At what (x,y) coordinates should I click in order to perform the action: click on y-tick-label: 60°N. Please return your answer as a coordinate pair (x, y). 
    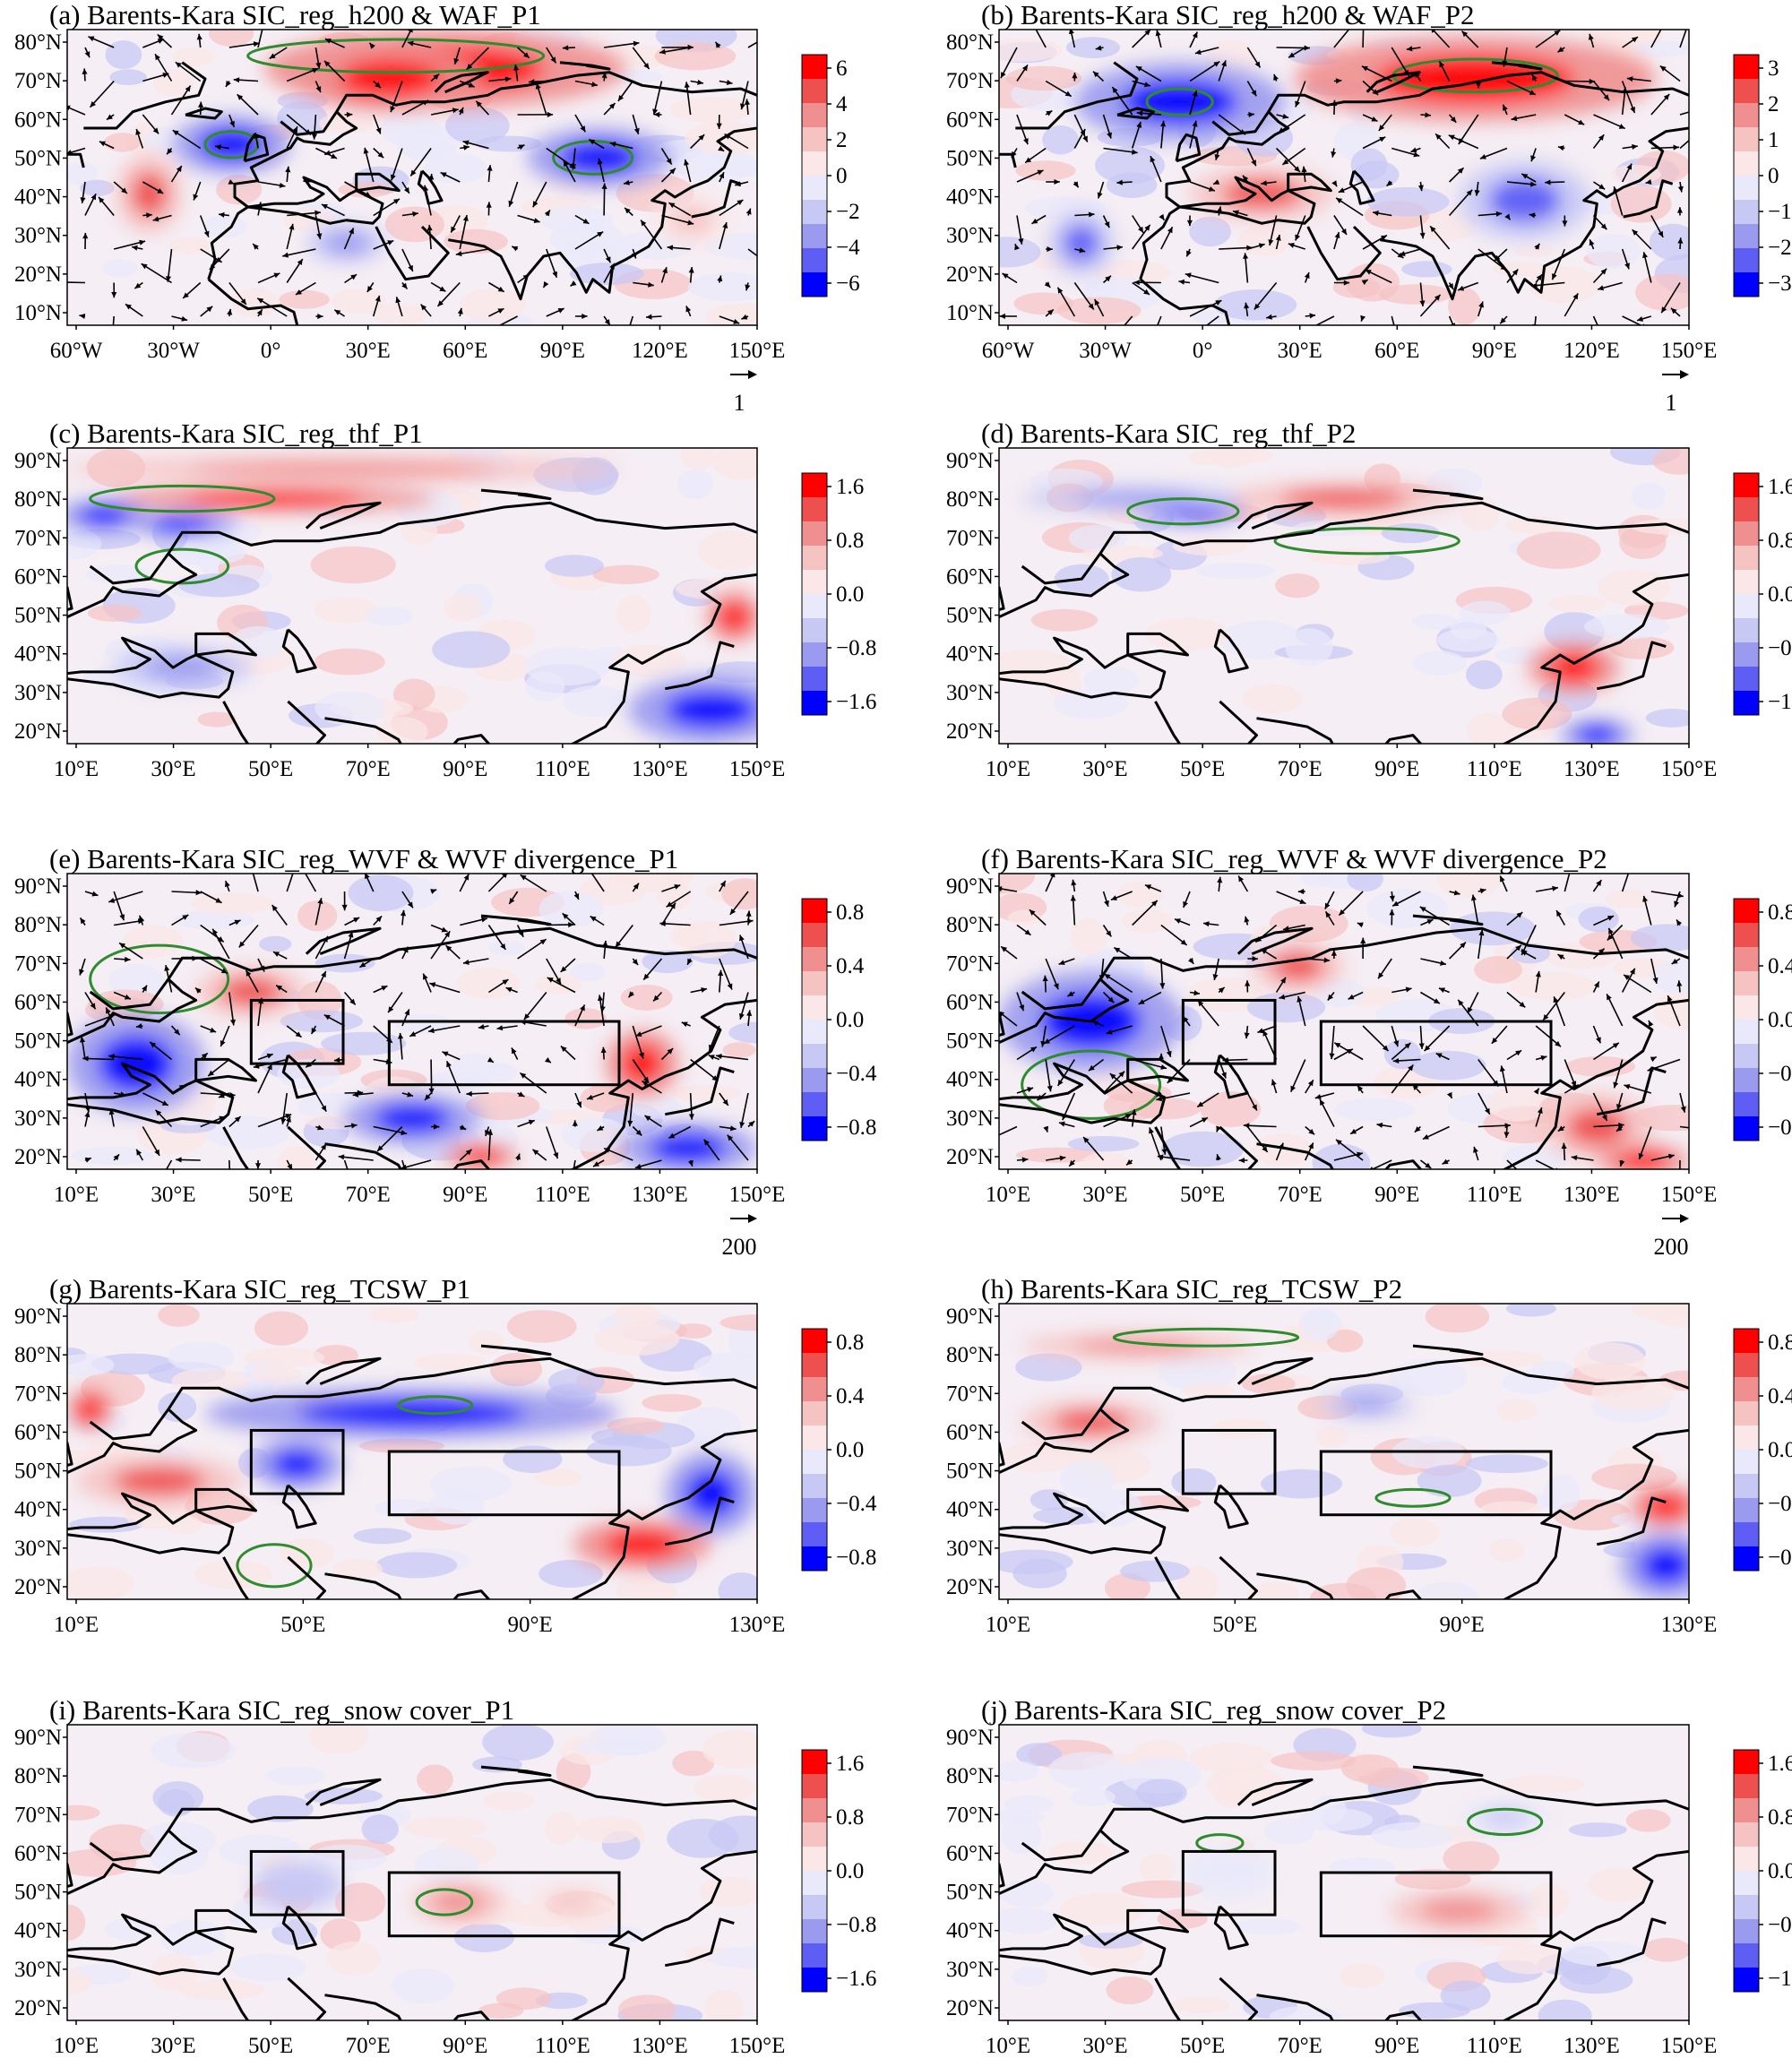
    Looking at the image, I should click on (970, 576).